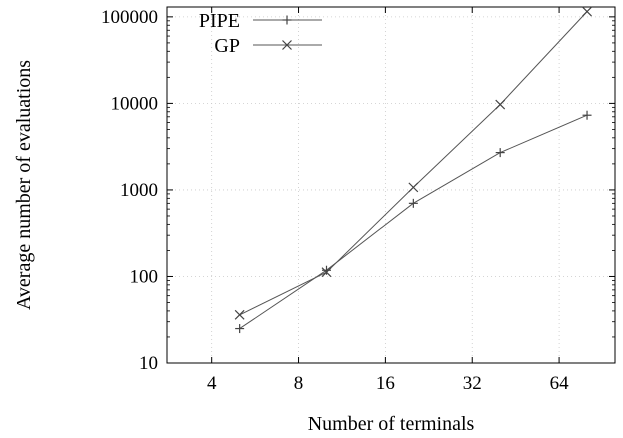 This screenshot has width=623, height=438. What do you see at coordinates (144, 276) in the screenshot?
I see `y-tick-label: 100` at bounding box center [144, 276].